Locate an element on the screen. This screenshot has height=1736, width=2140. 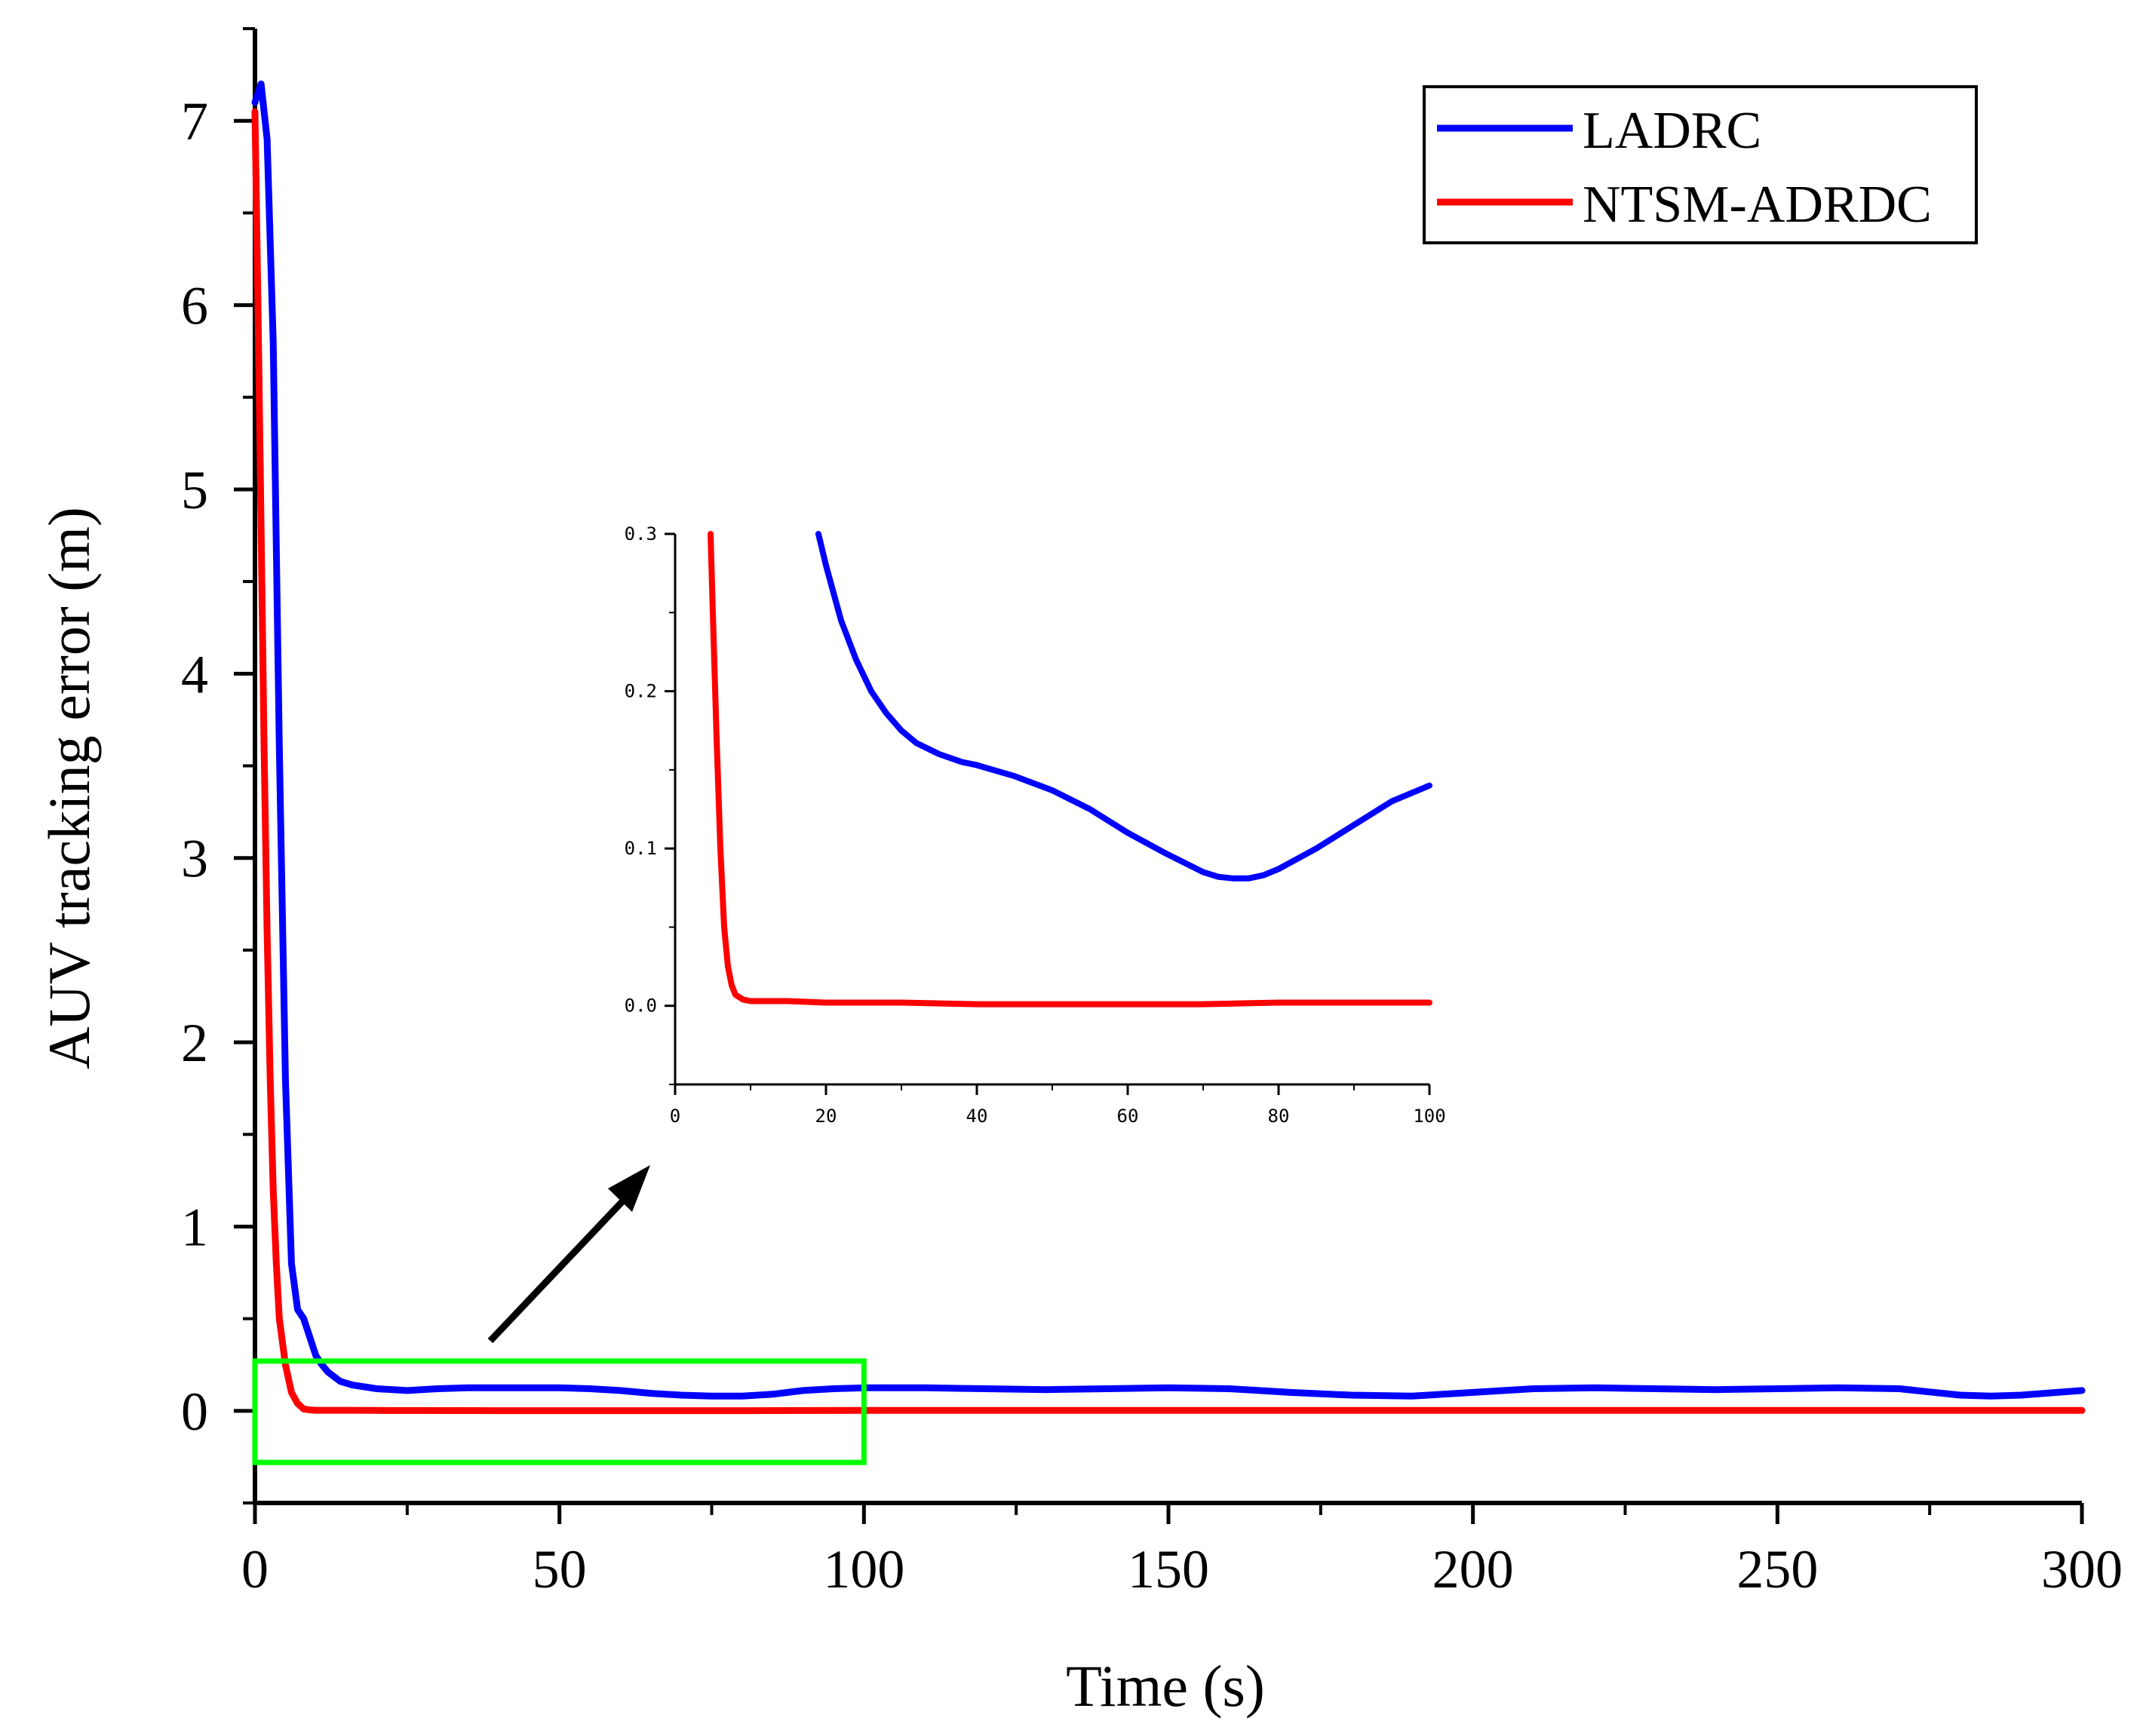
inset-x-tick-label: 60 is located at coordinates (1128, 1117).